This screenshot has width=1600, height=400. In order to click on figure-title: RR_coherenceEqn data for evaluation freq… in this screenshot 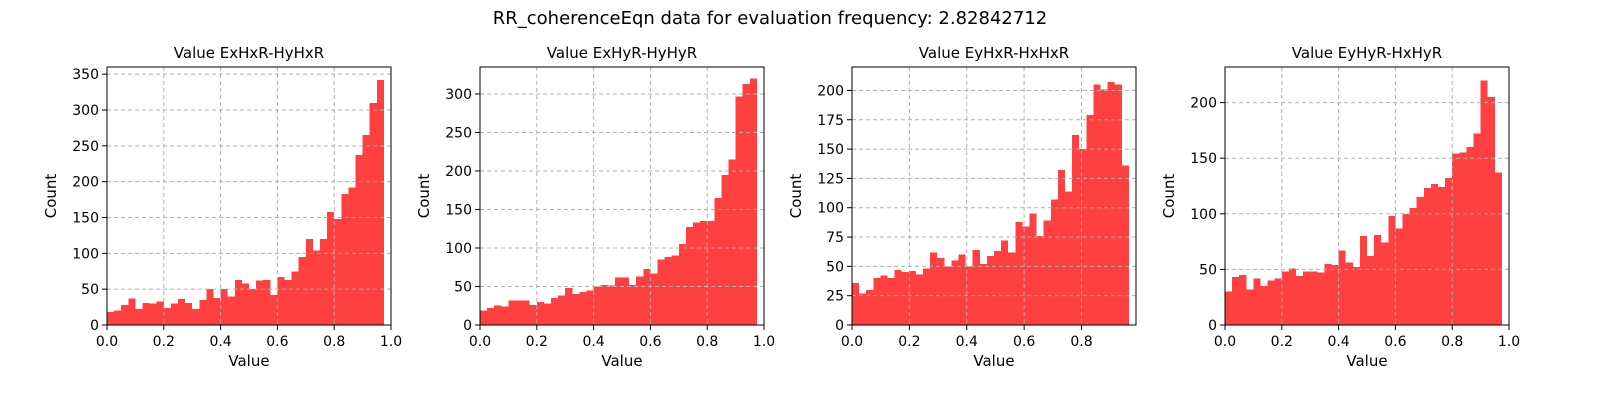, I will do `click(770, 18)`.